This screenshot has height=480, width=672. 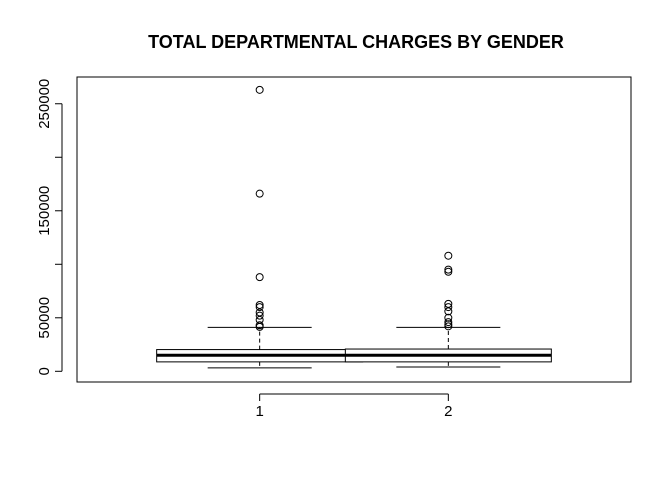 What do you see at coordinates (259, 411) in the screenshot?
I see `x-tick-label: 1` at bounding box center [259, 411].